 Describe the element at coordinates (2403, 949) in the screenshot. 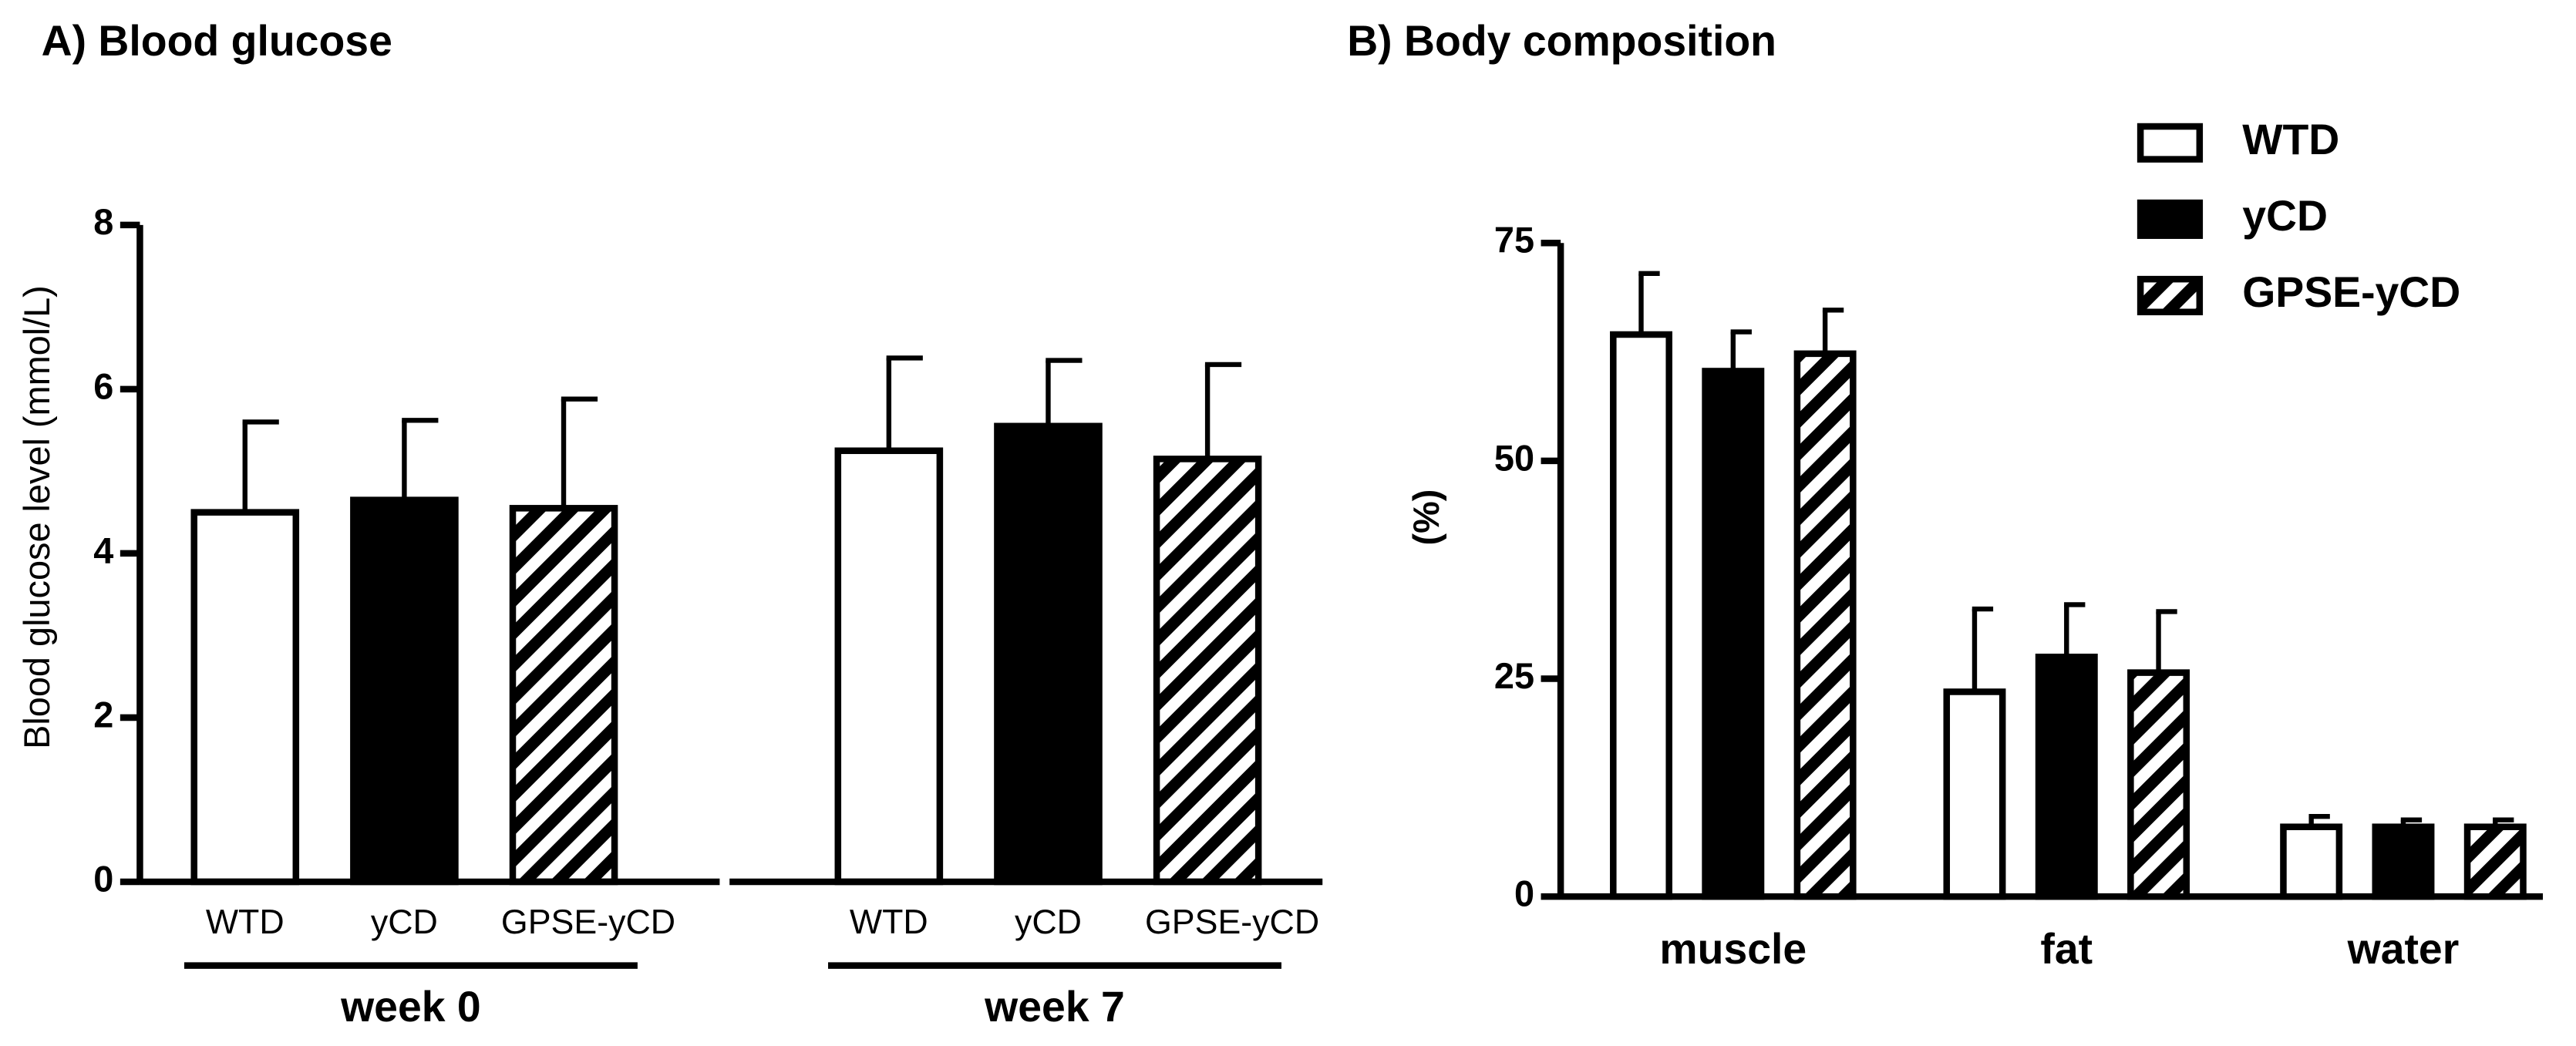

I see `x-tick-label: water` at that location.